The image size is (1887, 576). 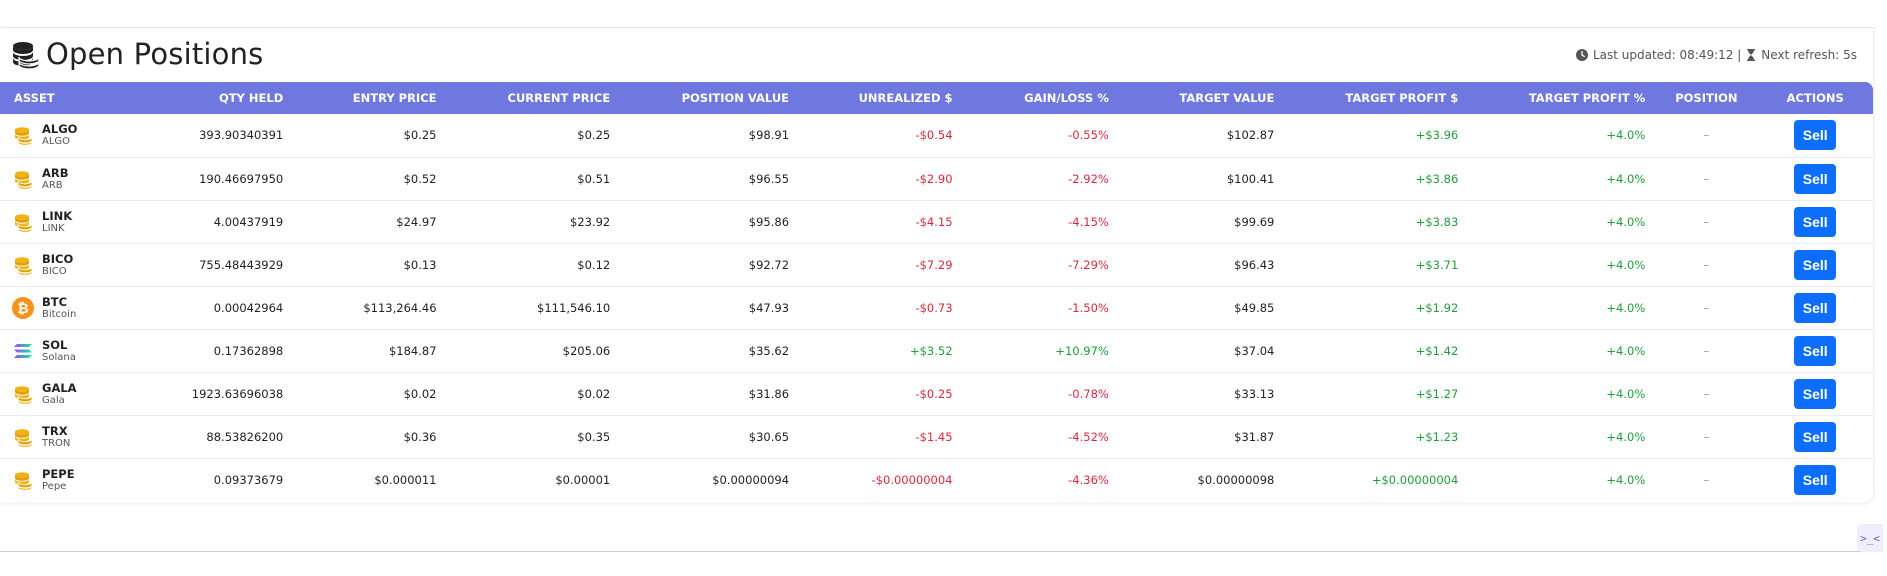 I want to click on entry-price: $113,264.46, so click(x=400, y=307).